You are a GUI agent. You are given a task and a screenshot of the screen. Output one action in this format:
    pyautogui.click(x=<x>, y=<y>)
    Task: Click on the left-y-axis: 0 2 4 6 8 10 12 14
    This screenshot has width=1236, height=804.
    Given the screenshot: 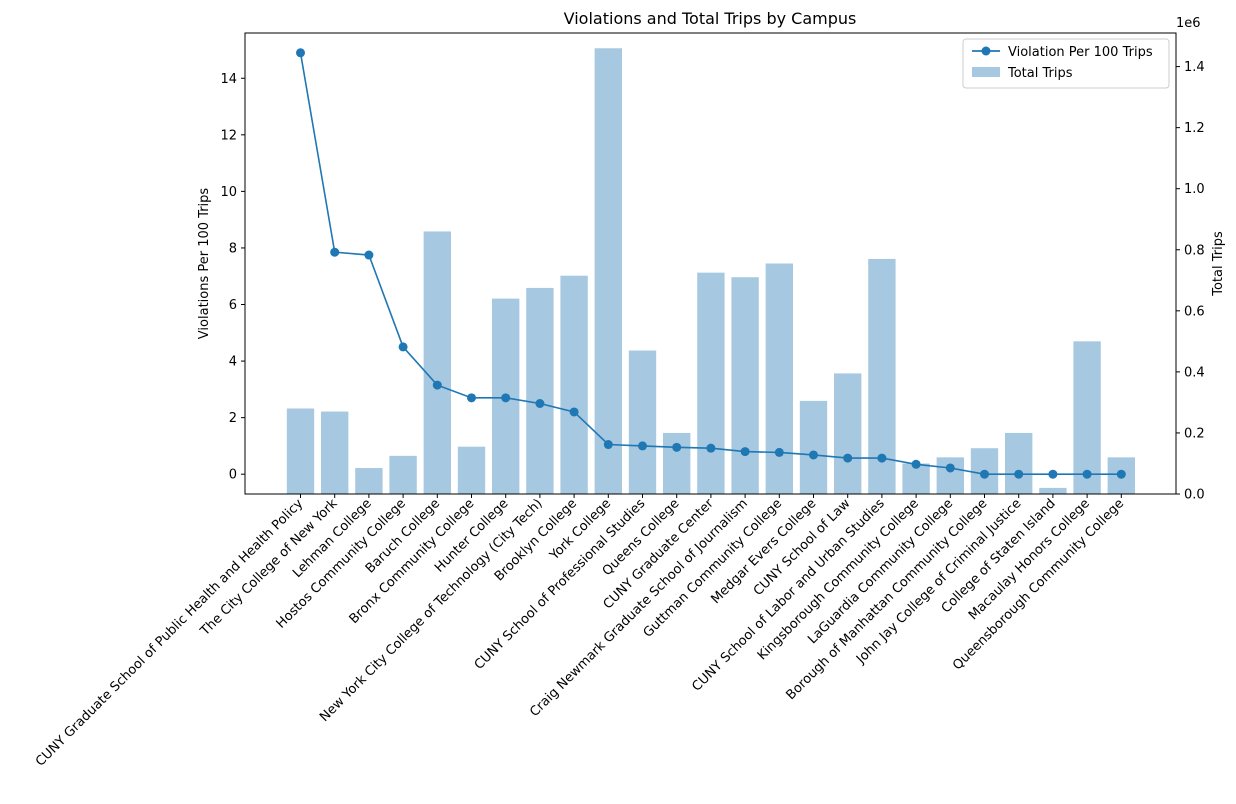 What is the action you would take?
    pyautogui.click(x=232, y=277)
    